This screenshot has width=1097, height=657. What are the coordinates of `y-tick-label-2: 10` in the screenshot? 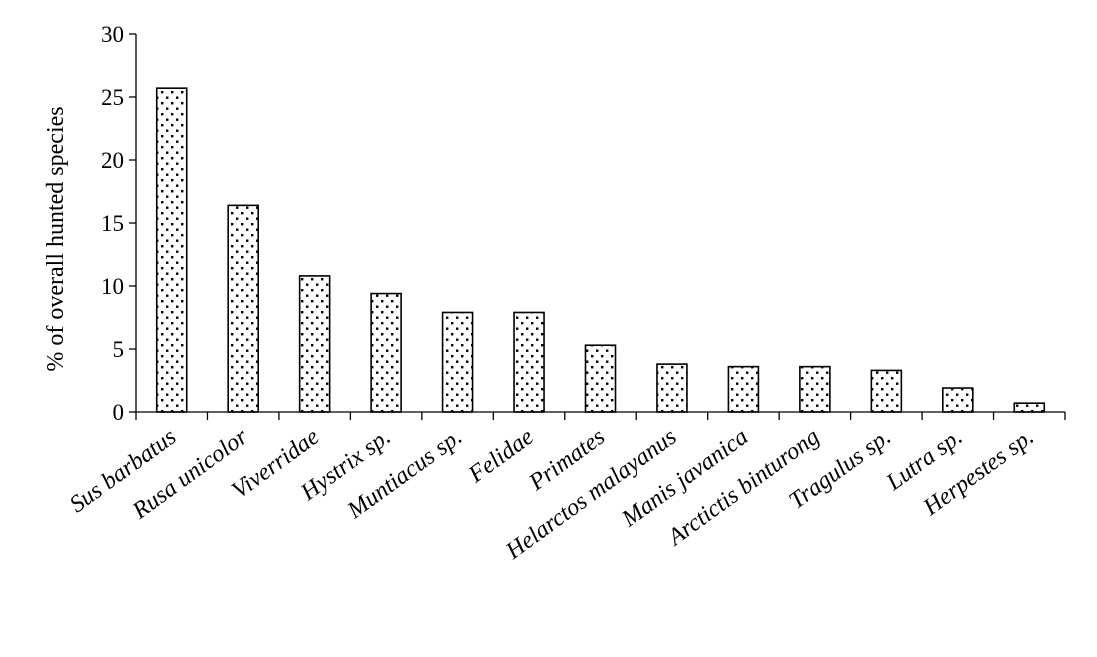 It's located at (112, 286).